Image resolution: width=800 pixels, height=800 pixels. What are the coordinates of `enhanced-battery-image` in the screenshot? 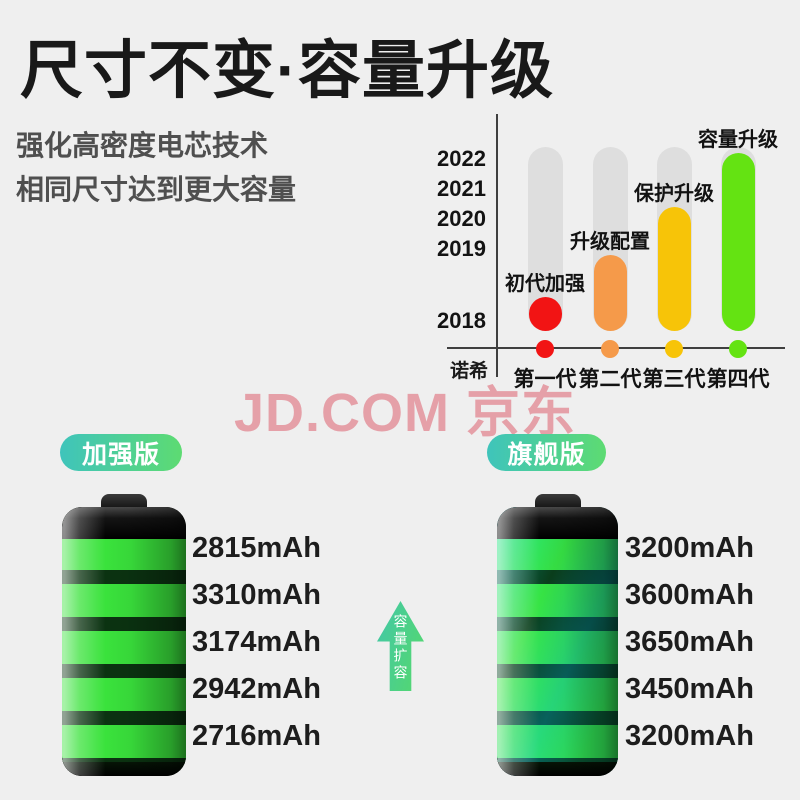 It's located at (124, 635).